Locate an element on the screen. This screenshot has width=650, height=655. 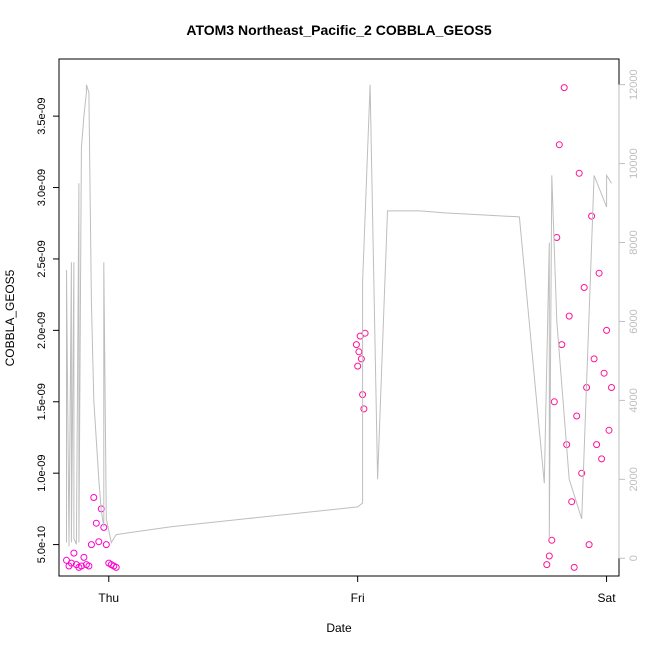
left-tick-label: 3.5e-09 is located at coordinates (42, 115).